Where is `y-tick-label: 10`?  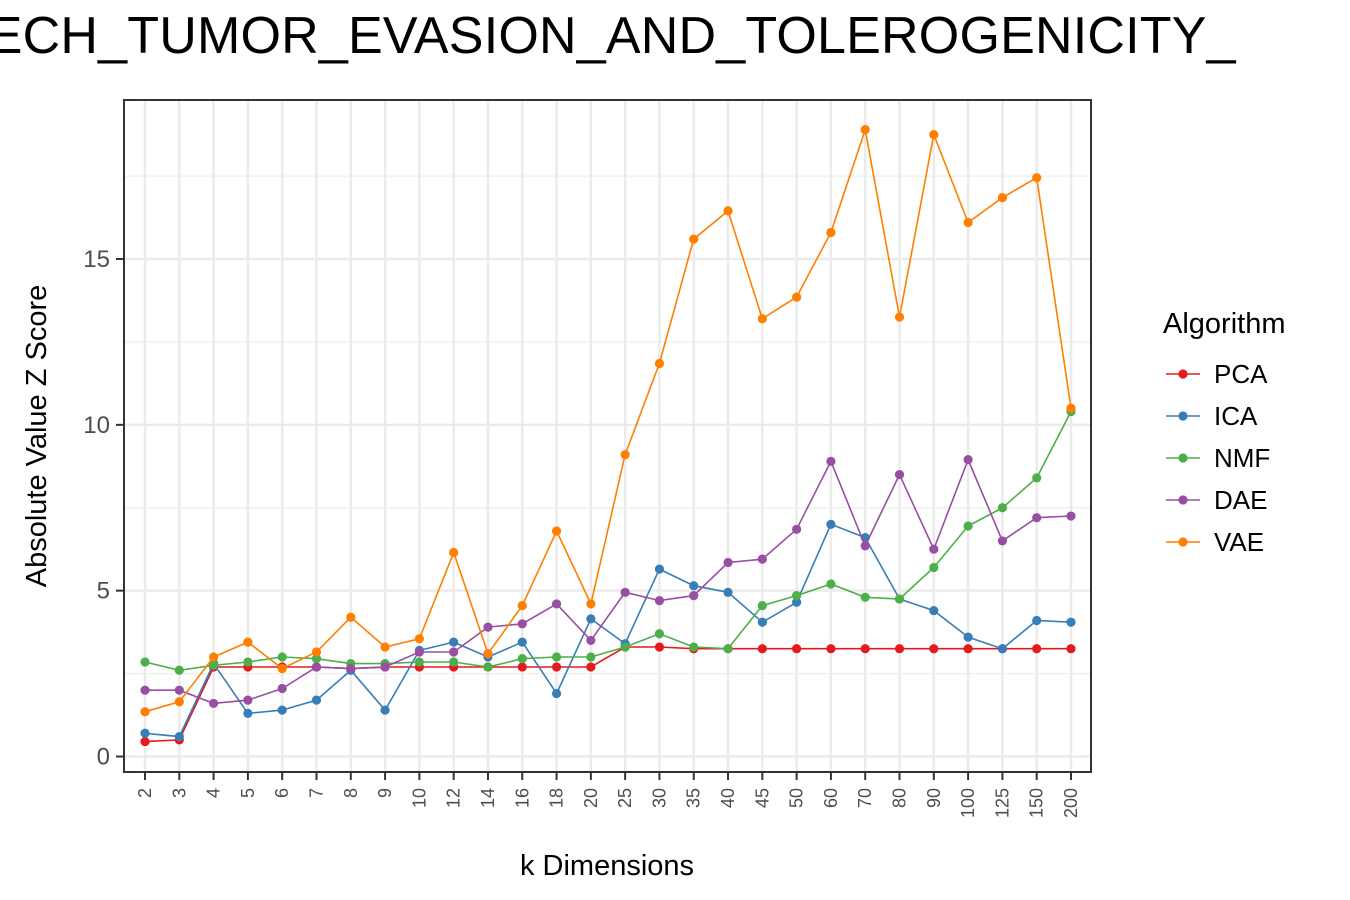
y-tick-label: 10 is located at coordinates (96, 425).